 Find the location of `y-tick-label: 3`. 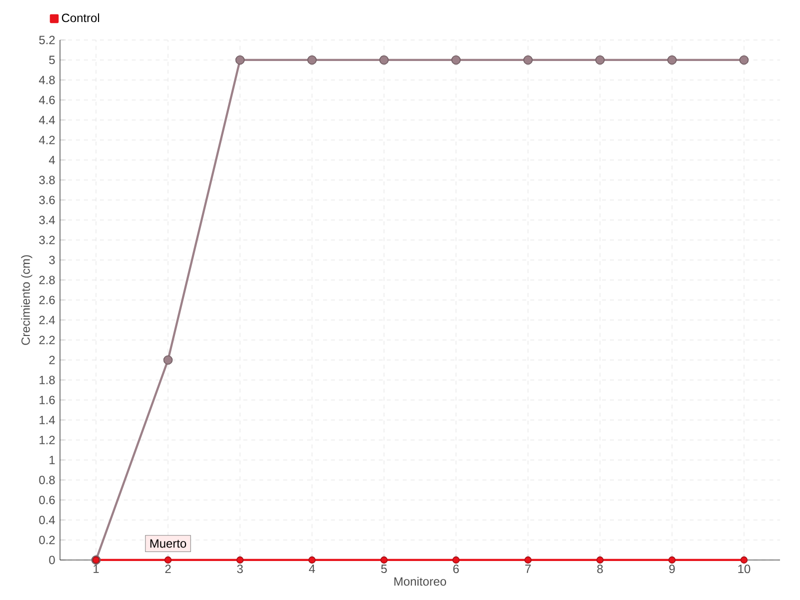

y-tick-label: 3 is located at coordinates (52, 260).